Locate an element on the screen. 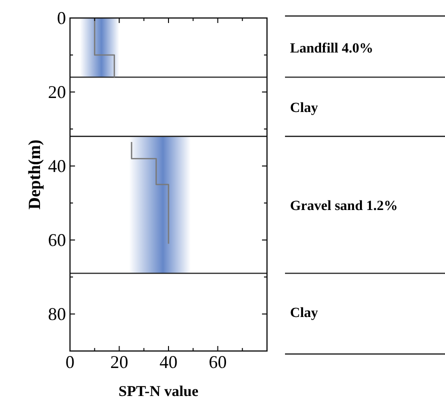 This screenshot has width=445, height=406. y-tick-label: 60 is located at coordinates (57, 240).